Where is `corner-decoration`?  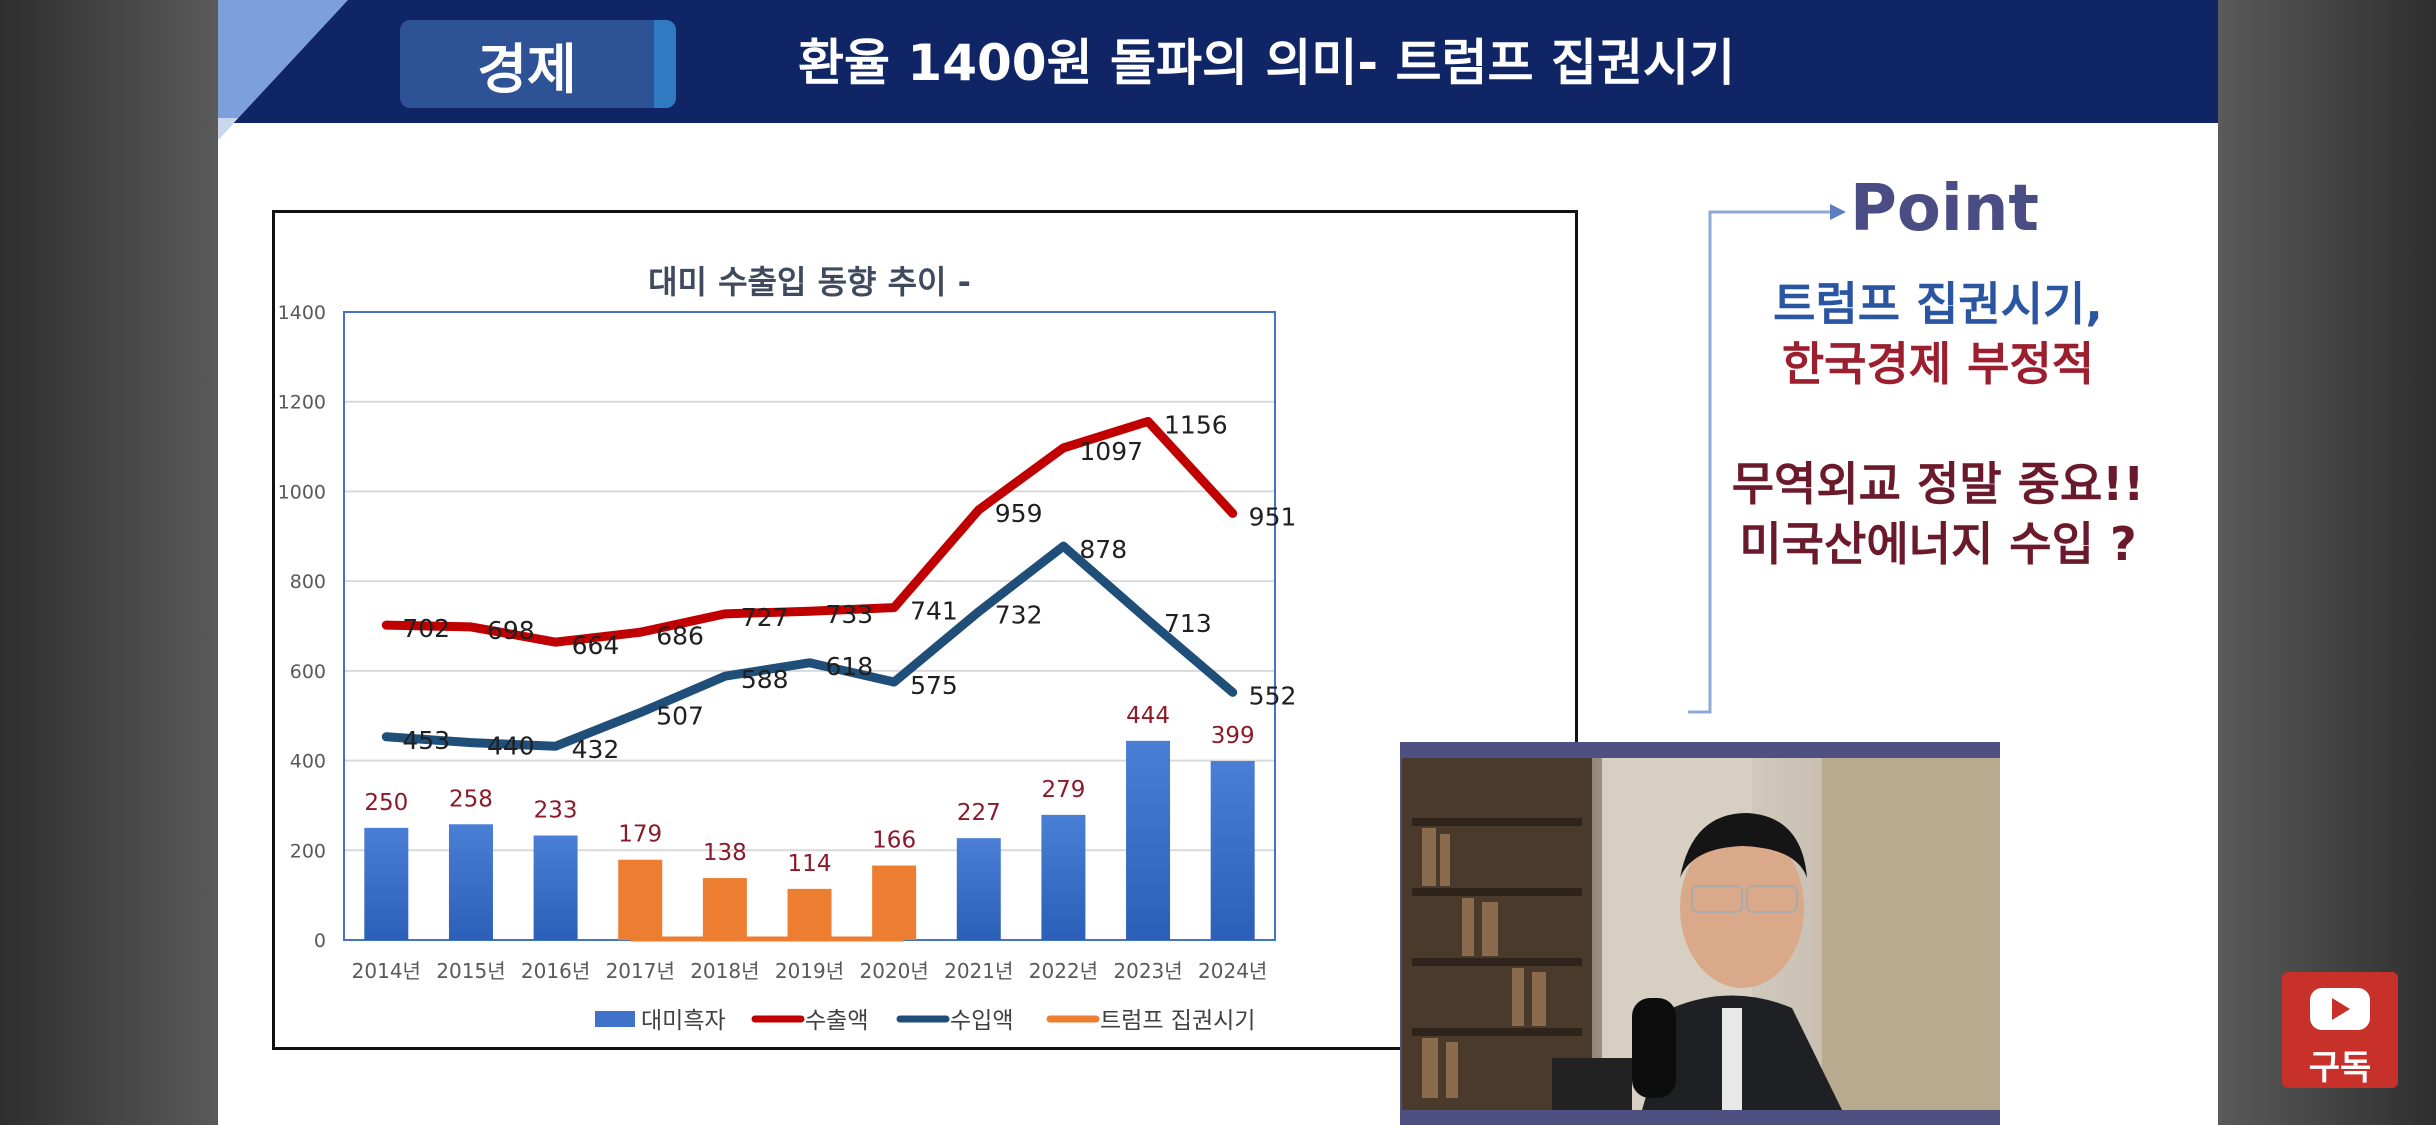
corner-decoration is located at coordinates (283, 70).